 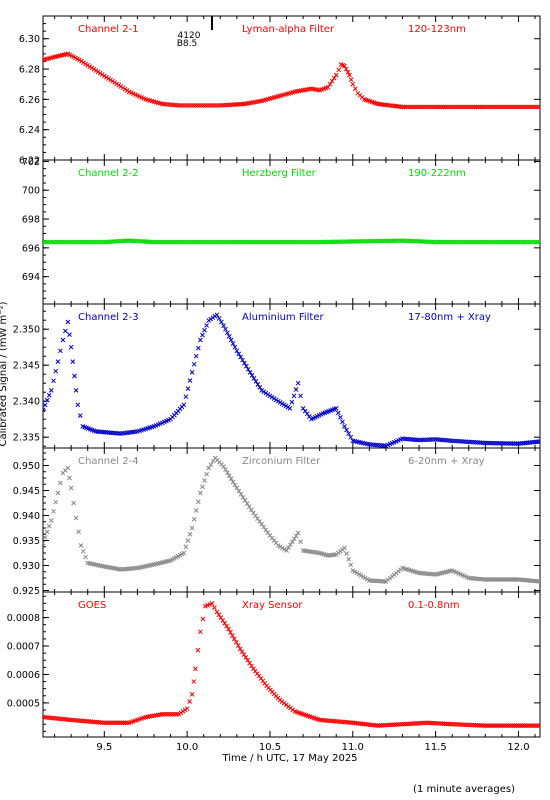 What do you see at coordinates (26, 466) in the screenshot?
I see `y-tick-label: 0.950` at bounding box center [26, 466].